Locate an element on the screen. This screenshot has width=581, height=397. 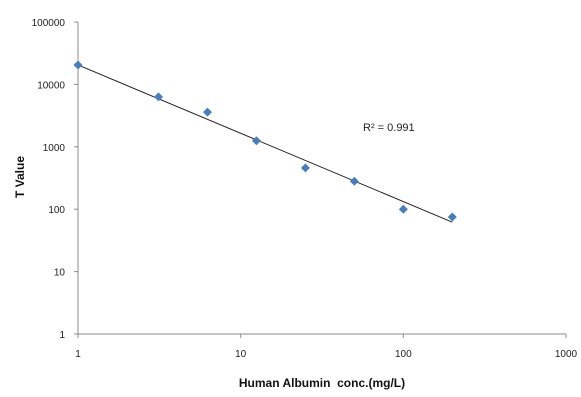
x-tick-label-2: 100 is located at coordinates (403, 354).